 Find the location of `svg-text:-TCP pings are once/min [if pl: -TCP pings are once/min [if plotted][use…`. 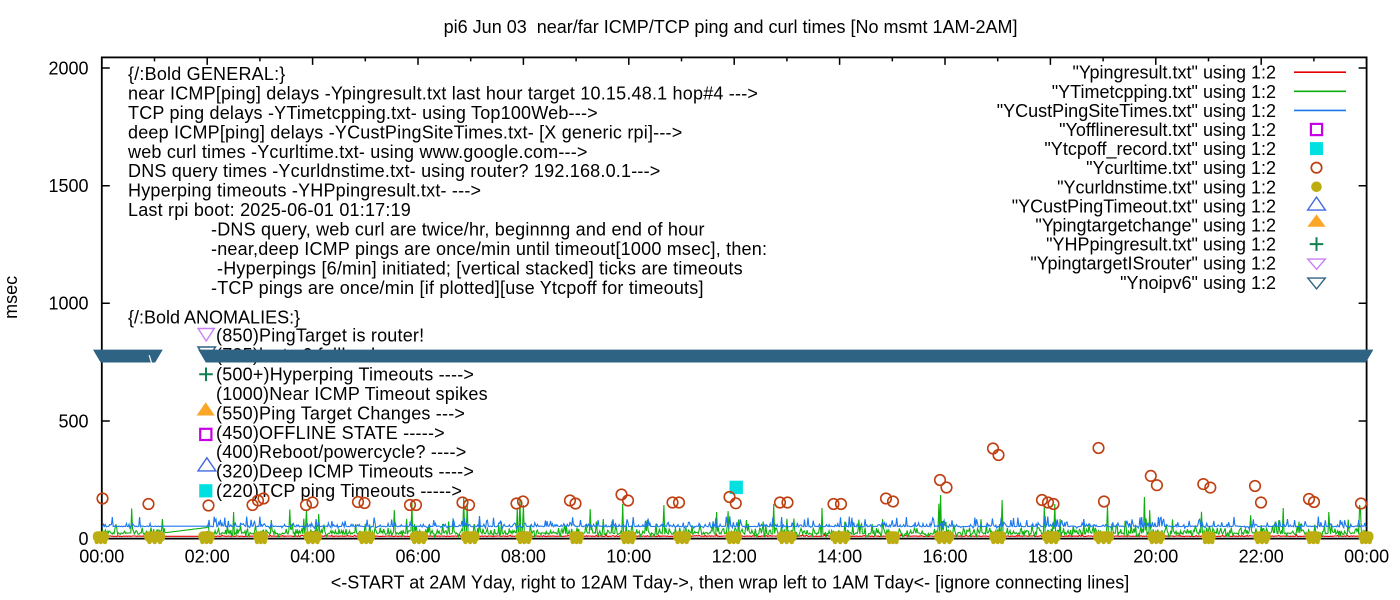

svg-text:-TCP pings are once/min [if pl: -TCP pings are once/min [if plotted][use… is located at coordinates (457, 288).